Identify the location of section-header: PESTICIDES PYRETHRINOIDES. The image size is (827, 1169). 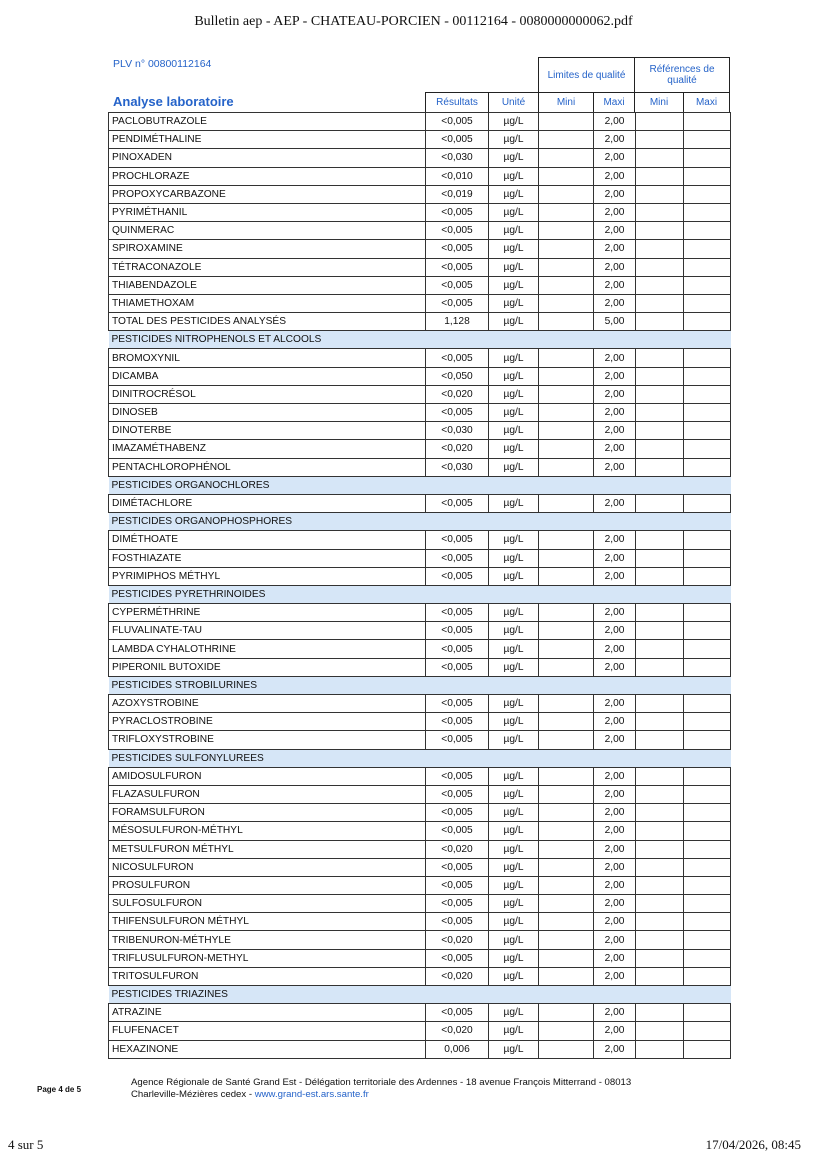
(419, 594).